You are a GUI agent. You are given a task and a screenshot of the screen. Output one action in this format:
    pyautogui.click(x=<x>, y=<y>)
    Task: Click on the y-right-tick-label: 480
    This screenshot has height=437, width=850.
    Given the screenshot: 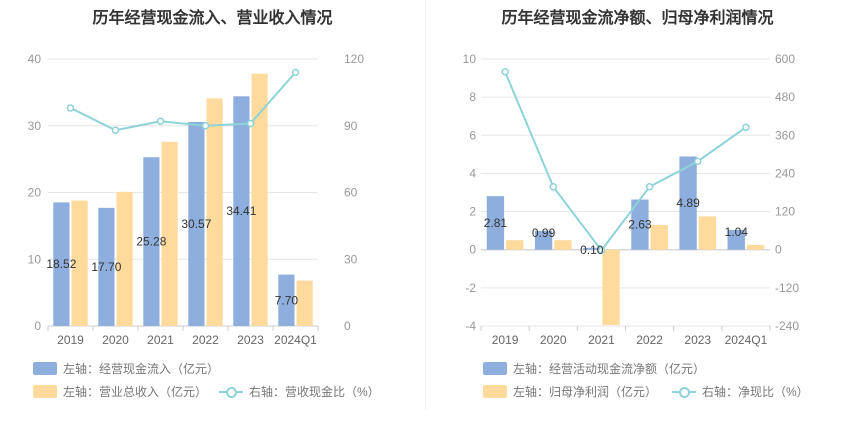 What is the action you would take?
    pyautogui.click(x=785, y=97)
    